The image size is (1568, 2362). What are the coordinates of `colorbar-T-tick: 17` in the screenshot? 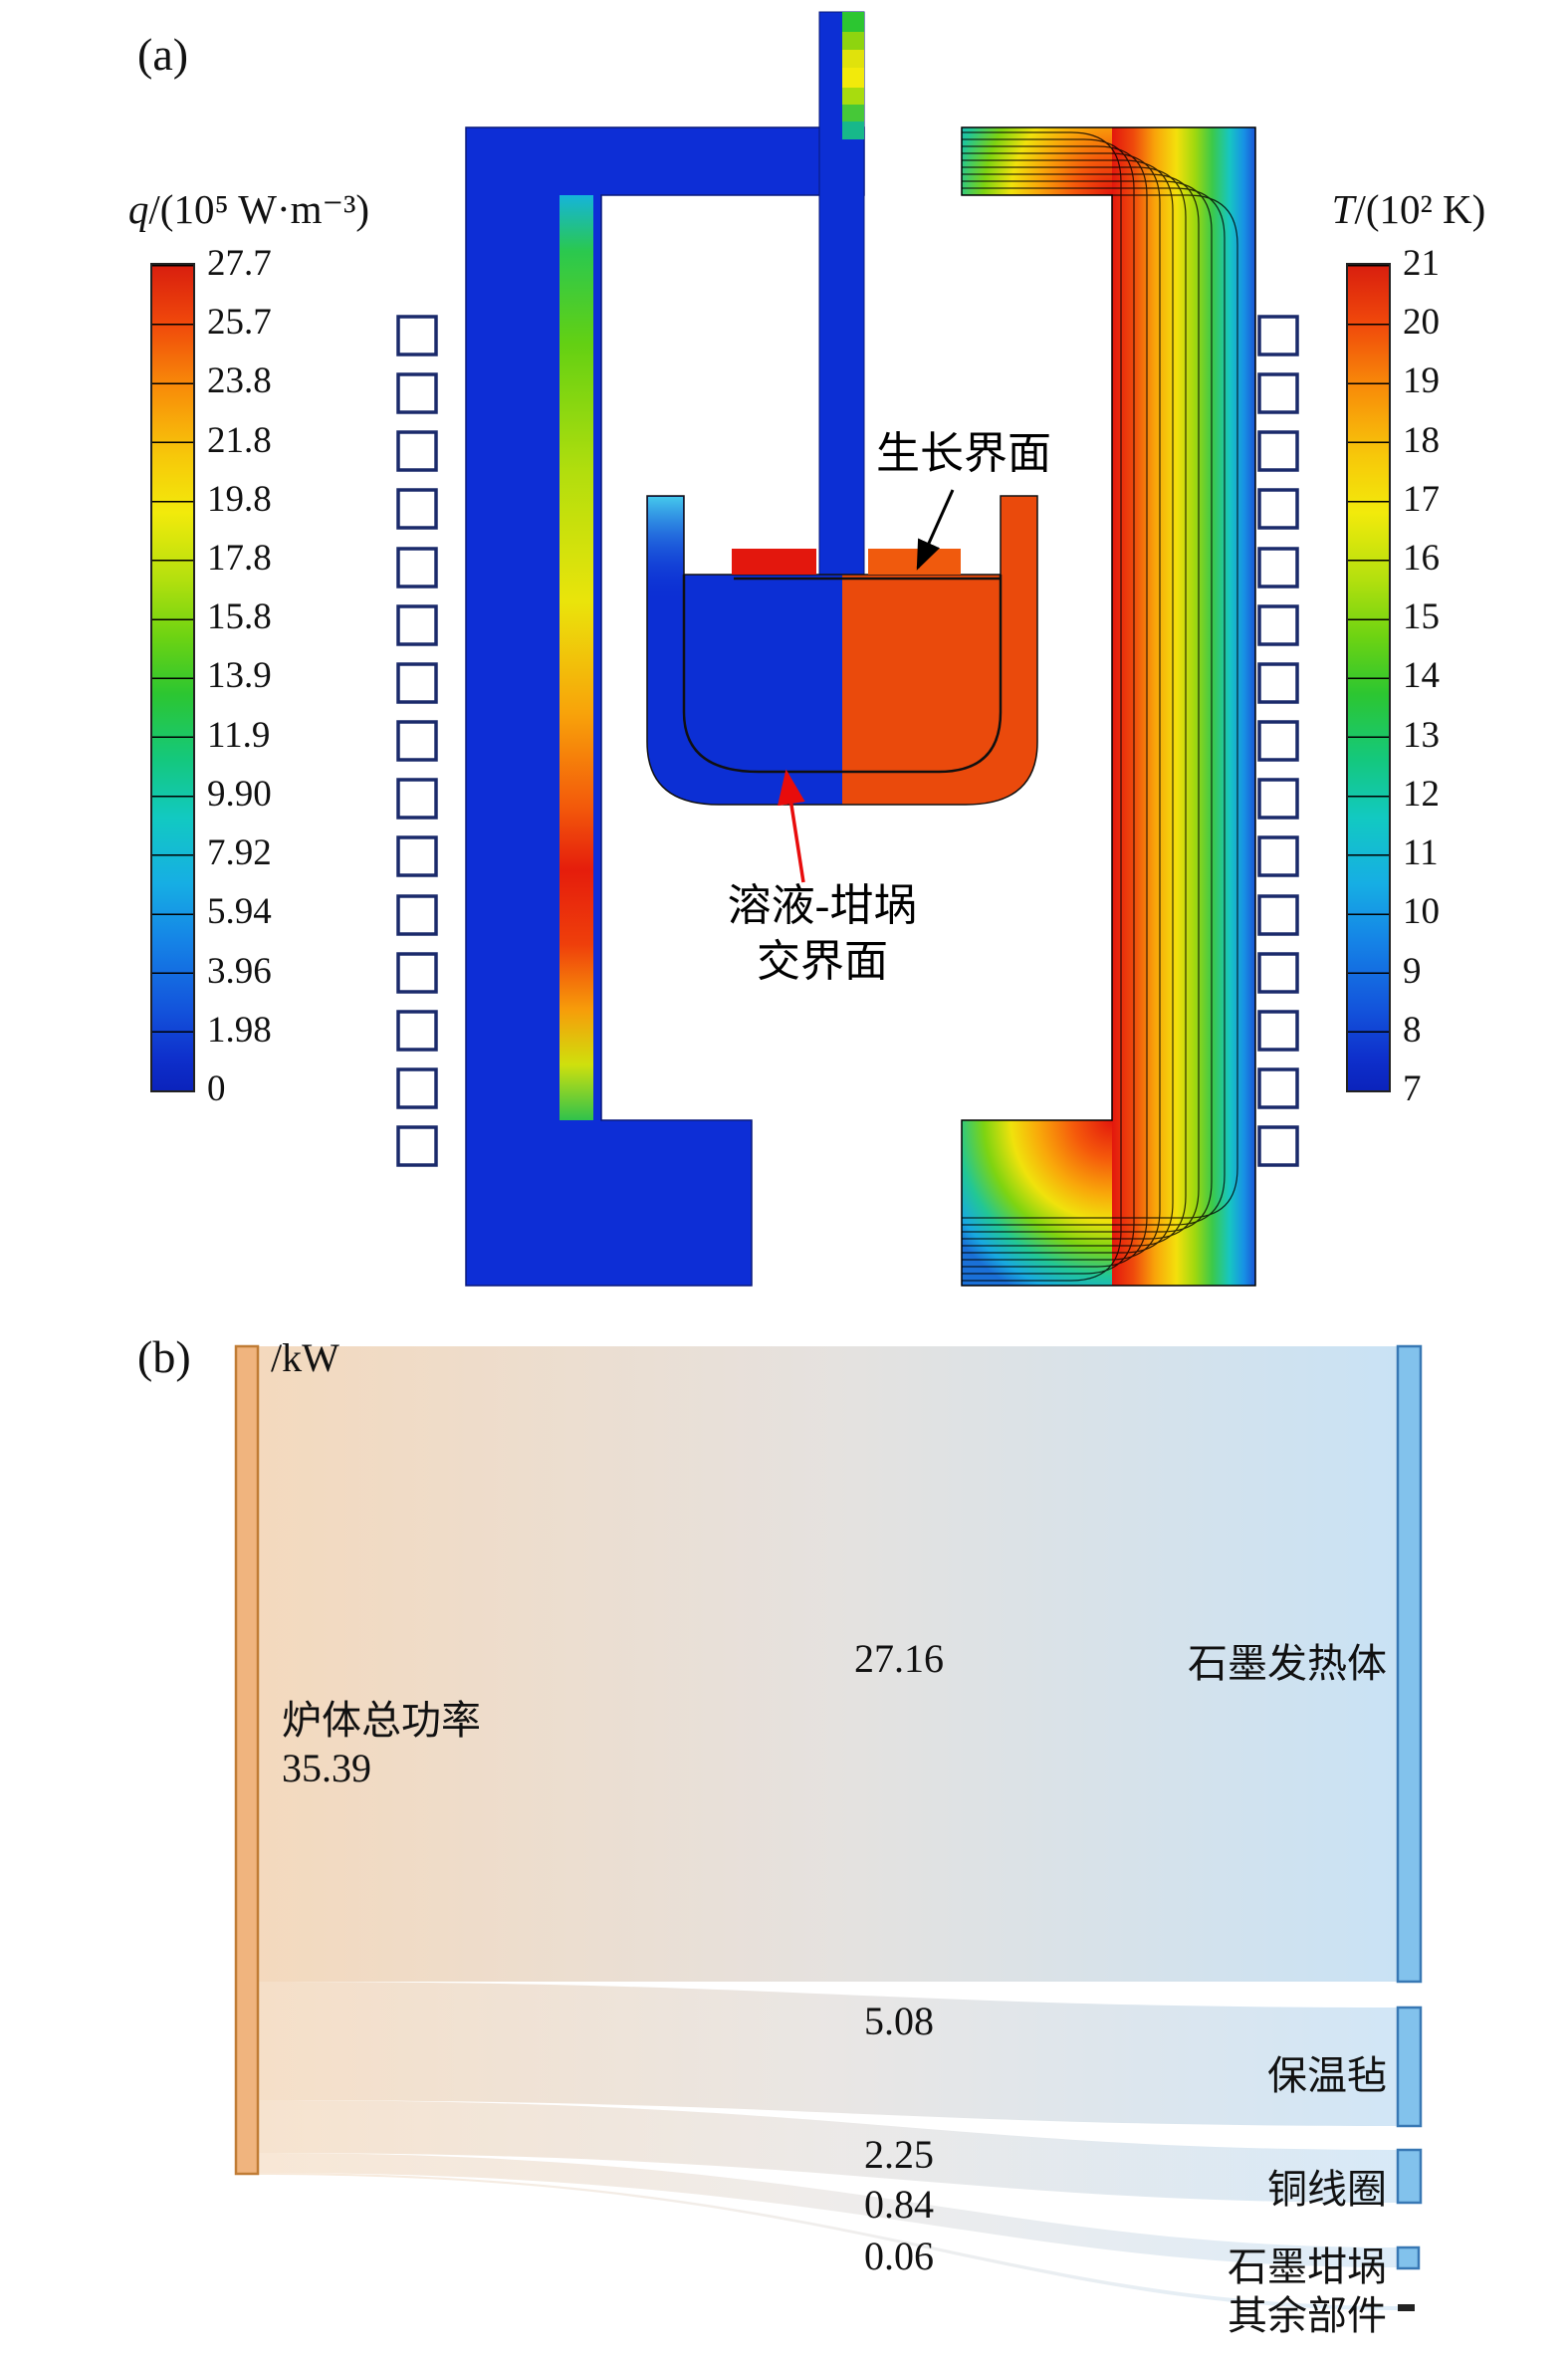 It's located at (1422, 499).